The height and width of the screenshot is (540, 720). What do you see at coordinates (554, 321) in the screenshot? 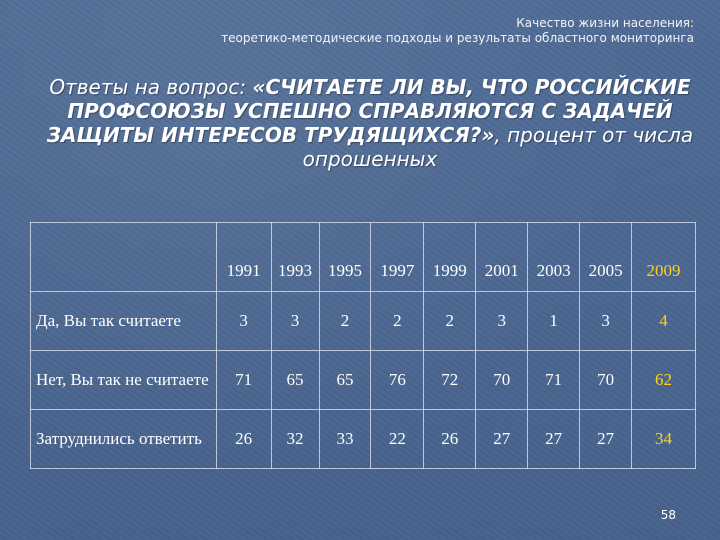
I see `table-cell: 1` at bounding box center [554, 321].